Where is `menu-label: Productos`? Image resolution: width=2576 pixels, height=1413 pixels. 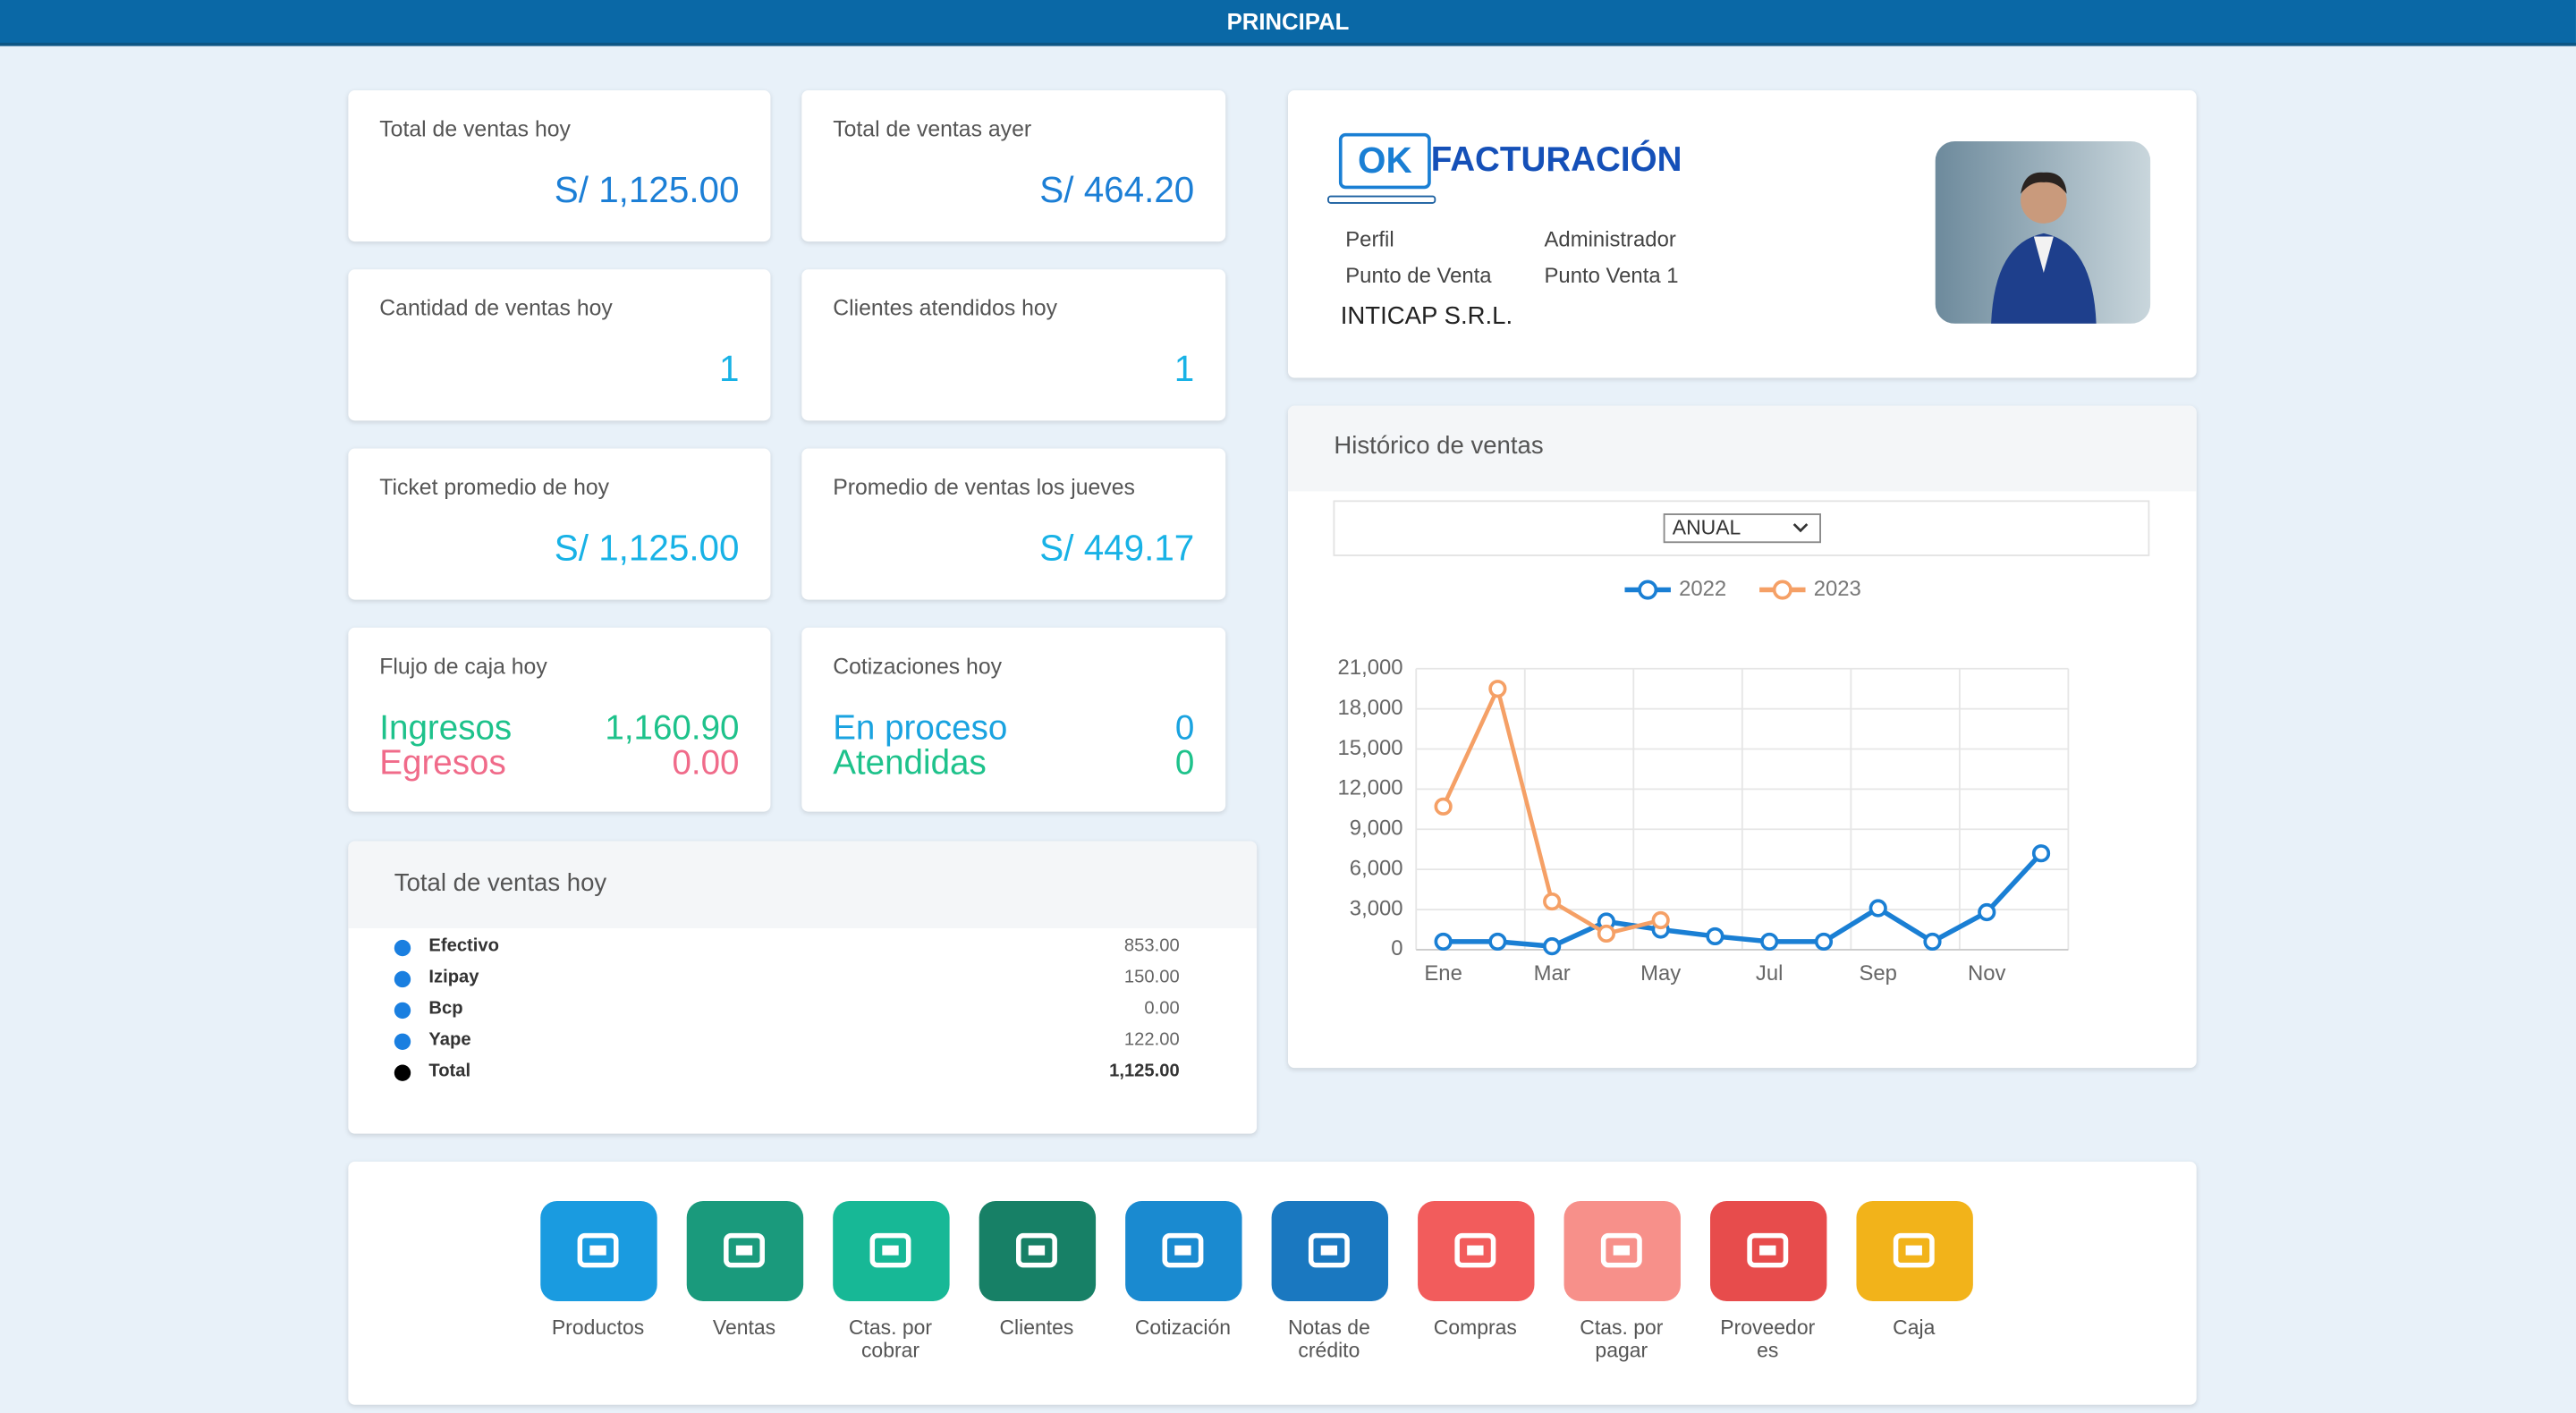 menu-label: Productos is located at coordinates (598, 1328).